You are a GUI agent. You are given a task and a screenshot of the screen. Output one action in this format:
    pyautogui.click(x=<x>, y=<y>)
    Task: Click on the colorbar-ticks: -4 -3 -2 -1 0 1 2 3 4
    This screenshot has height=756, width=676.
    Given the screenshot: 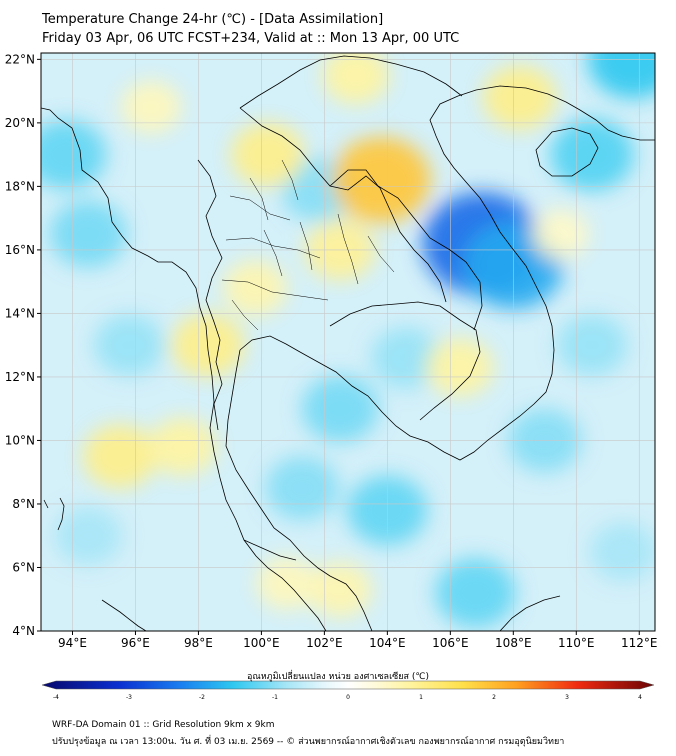 What is the action you would take?
    pyautogui.click(x=347, y=697)
    